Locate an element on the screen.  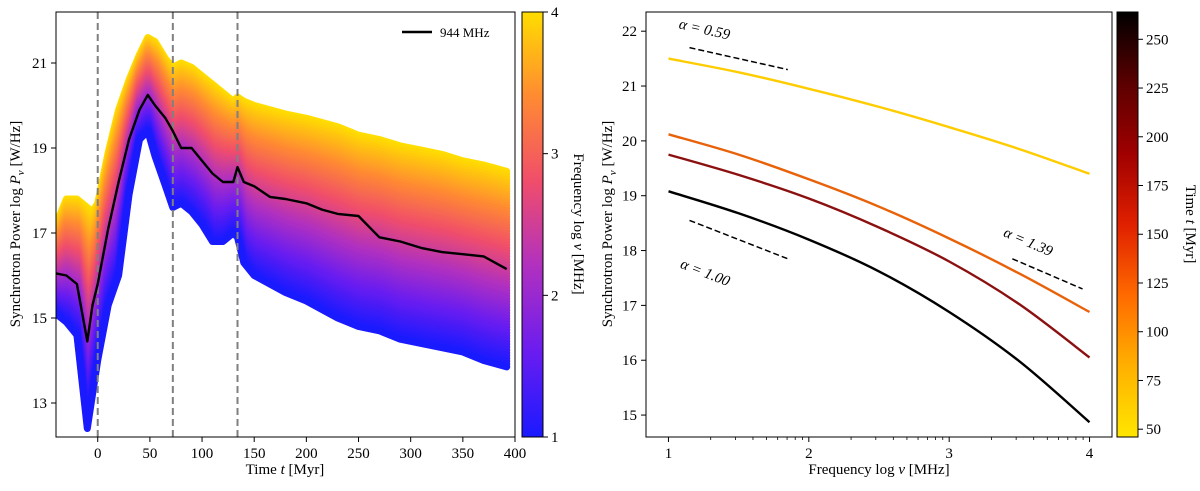
colorbar-tick-label: 50 is located at coordinates (1153, 430).